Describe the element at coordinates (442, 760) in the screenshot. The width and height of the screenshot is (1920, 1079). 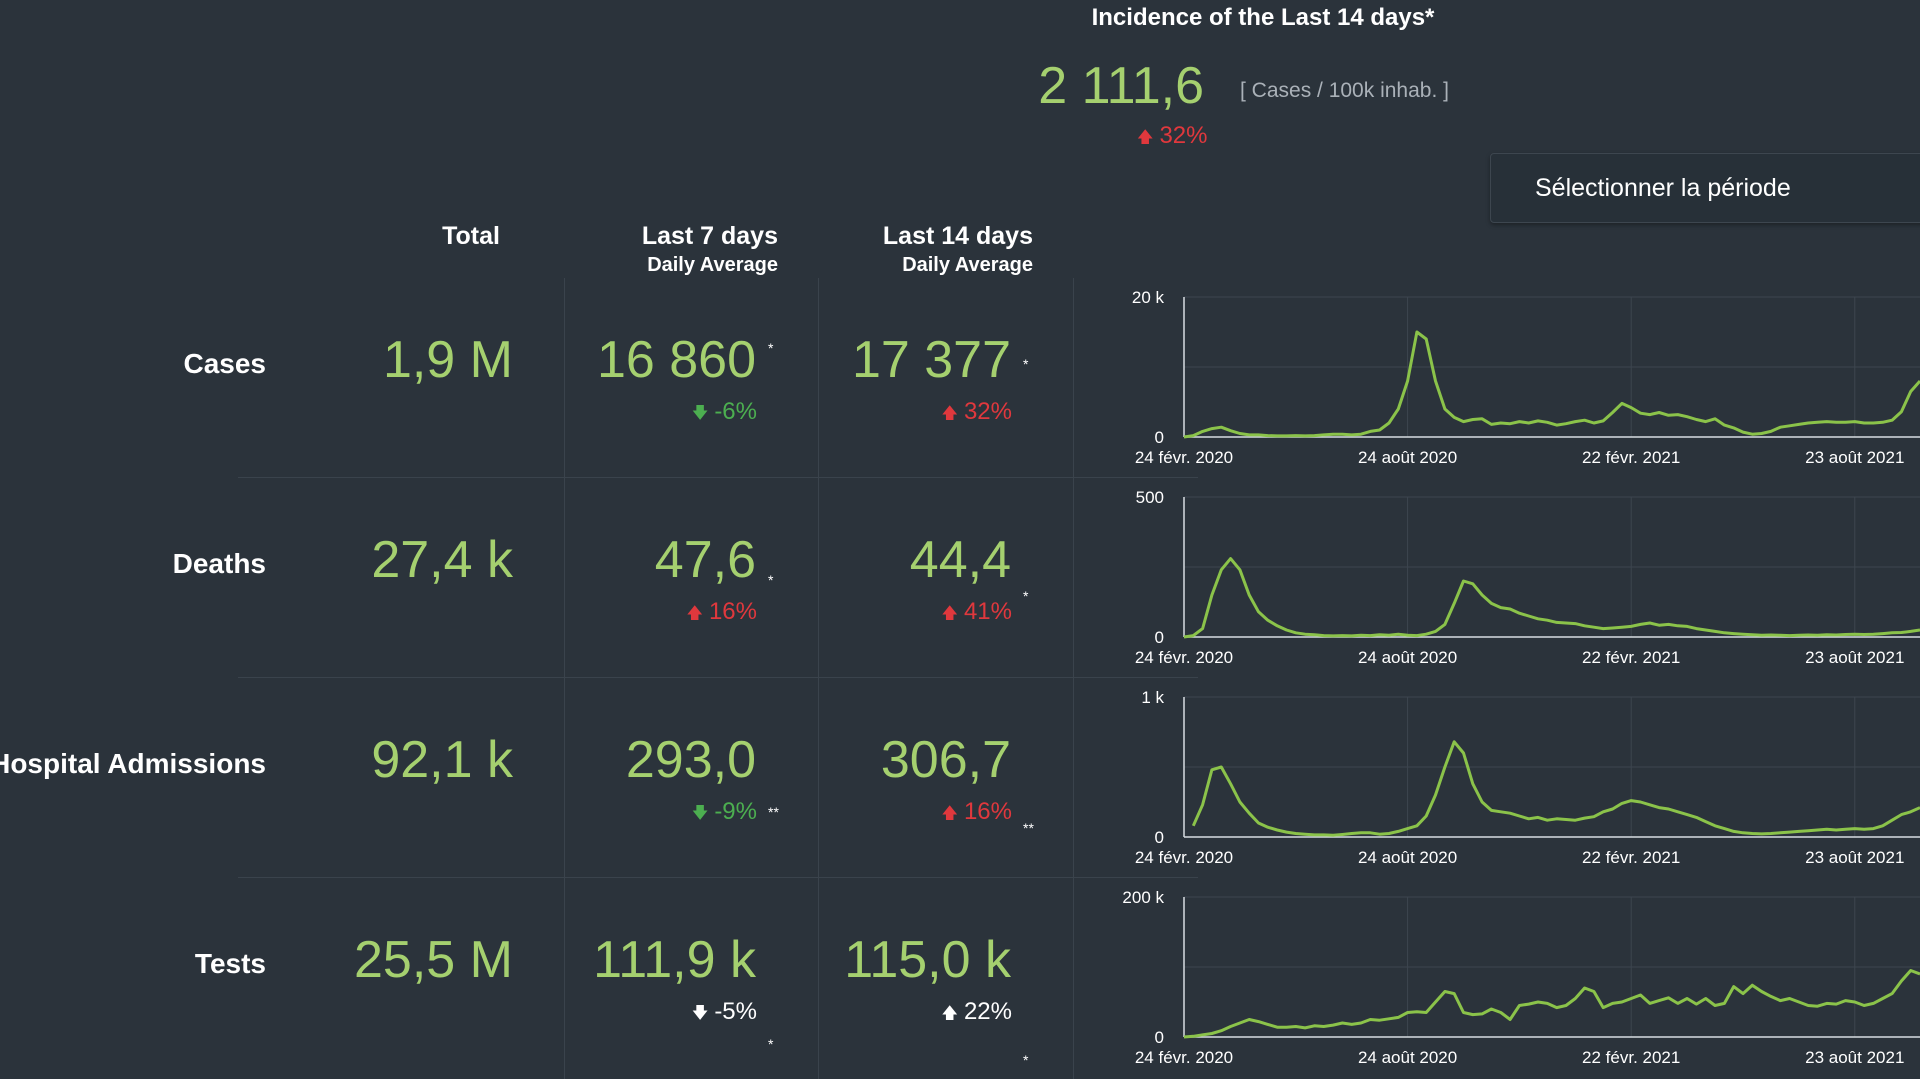
I see `hospital-total: 92,1 k` at that location.